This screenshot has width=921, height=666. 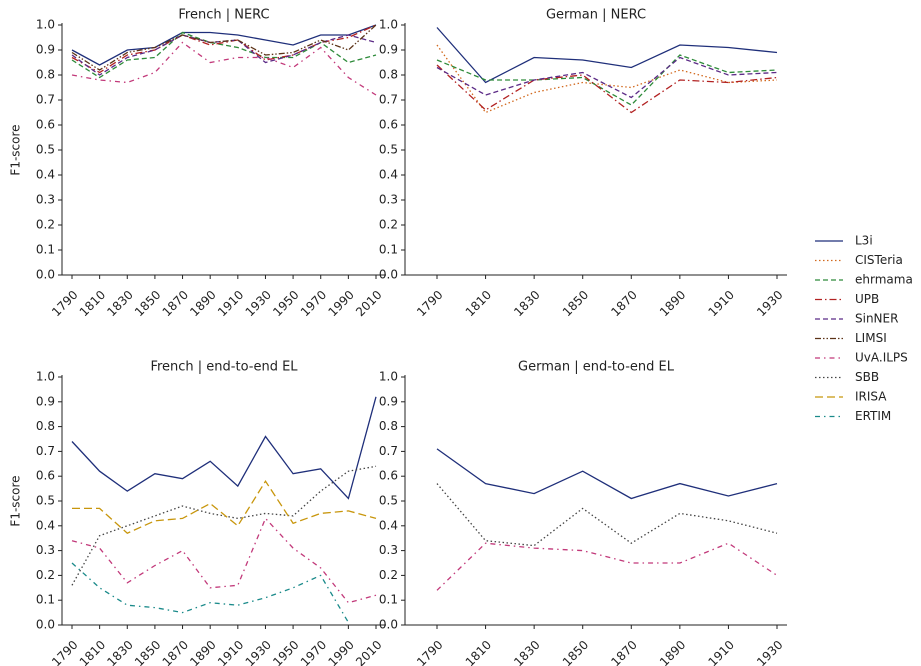 What do you see at coordinates (876, 319) in the screenshot?
I see `legend-label: SinNER` at bounding box center [876, 319].